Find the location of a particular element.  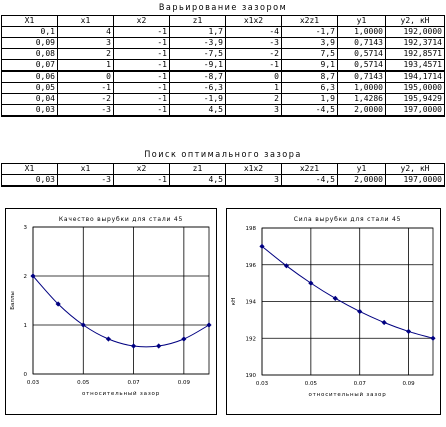

table-cell: 1,9 is located at coordinates (309, 99).